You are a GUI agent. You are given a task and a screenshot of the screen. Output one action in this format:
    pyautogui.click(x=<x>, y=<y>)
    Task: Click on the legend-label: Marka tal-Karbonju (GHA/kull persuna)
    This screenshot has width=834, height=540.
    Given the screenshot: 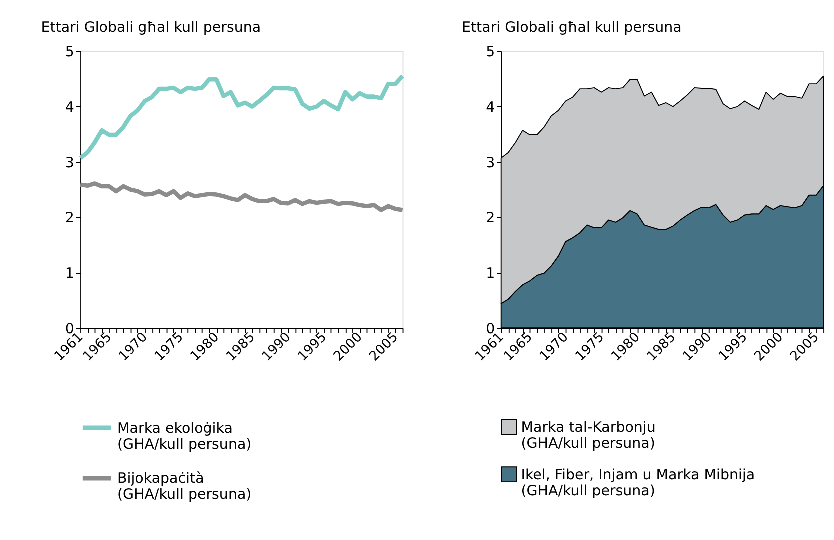 What is the action you would take?
    pyautogui.click(x=588, y=436)
    